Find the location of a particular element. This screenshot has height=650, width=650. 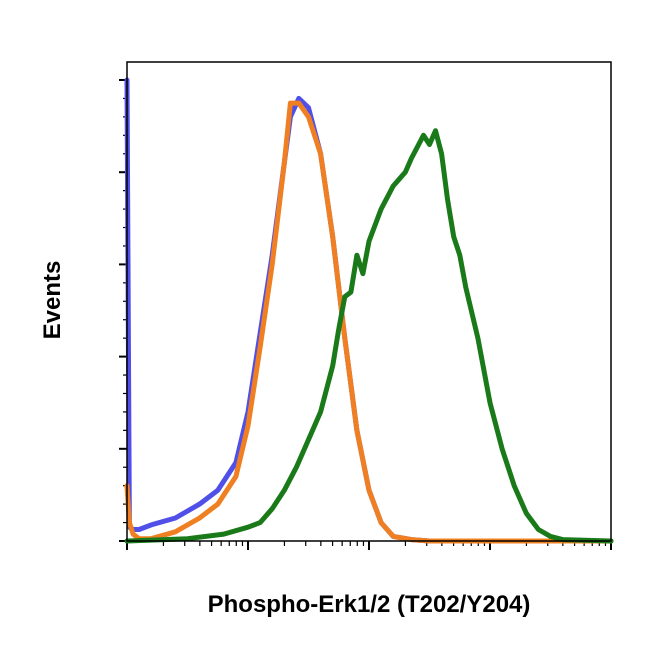

y-axis-label: Events is located at coordinates (52, 300).